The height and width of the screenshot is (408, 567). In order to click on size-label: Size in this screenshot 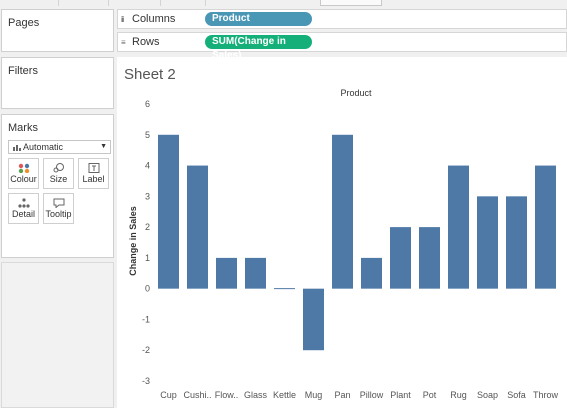, I will do `click(58, 179)`.